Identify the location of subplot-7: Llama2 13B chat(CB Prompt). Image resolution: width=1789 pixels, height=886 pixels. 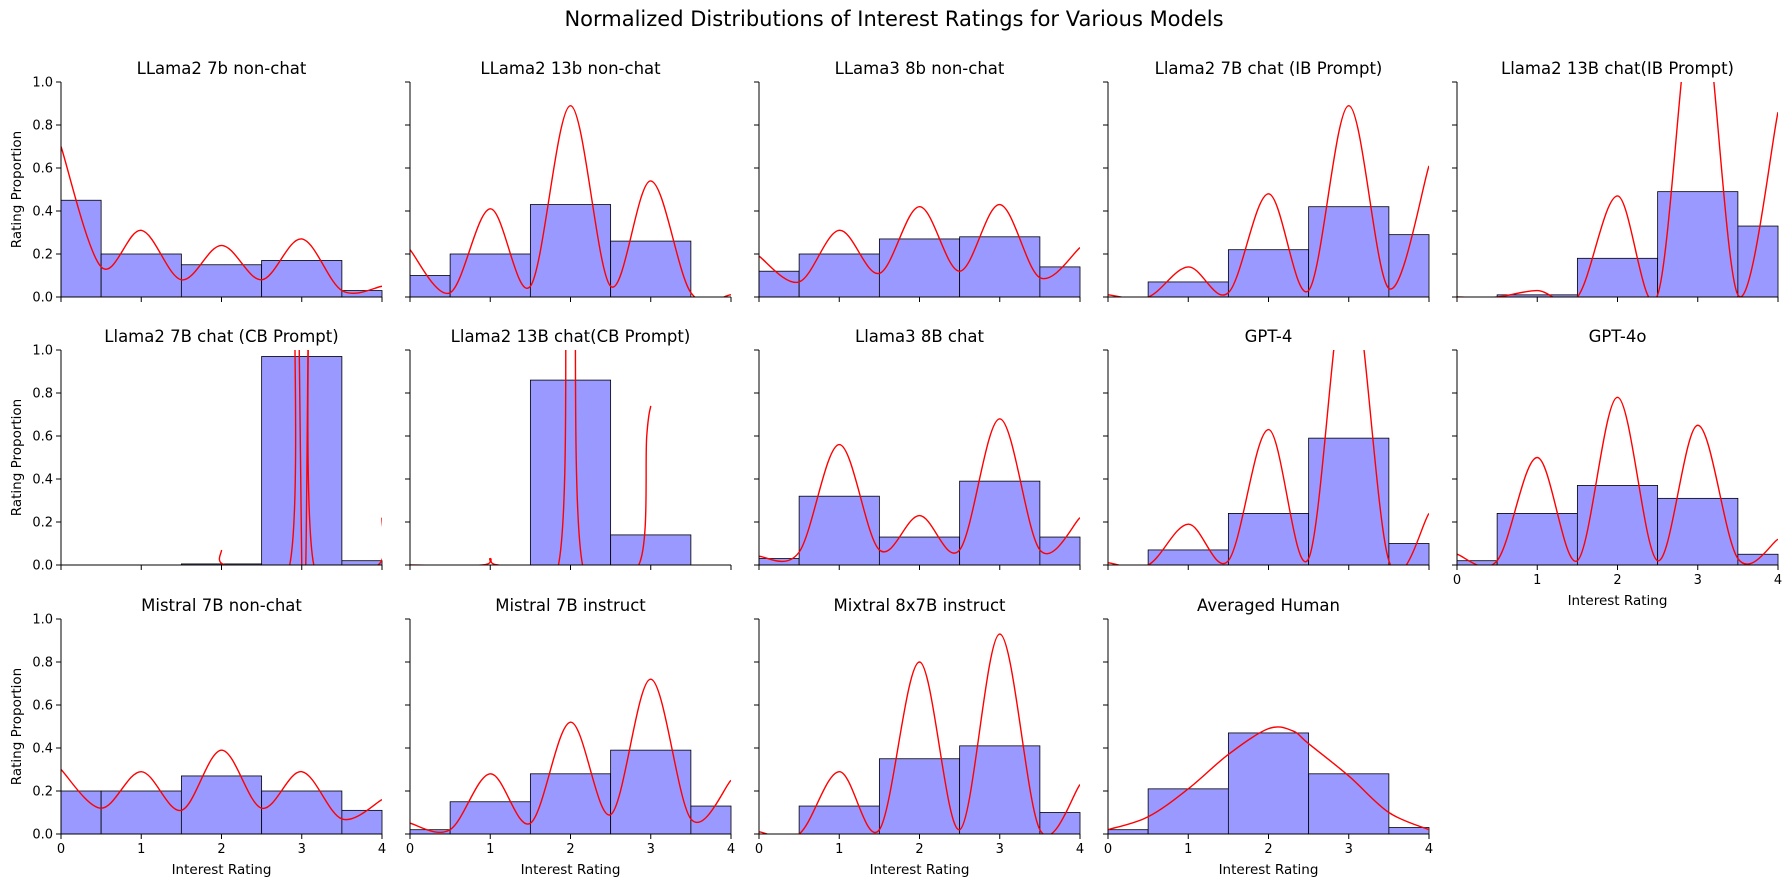
(568, 448).